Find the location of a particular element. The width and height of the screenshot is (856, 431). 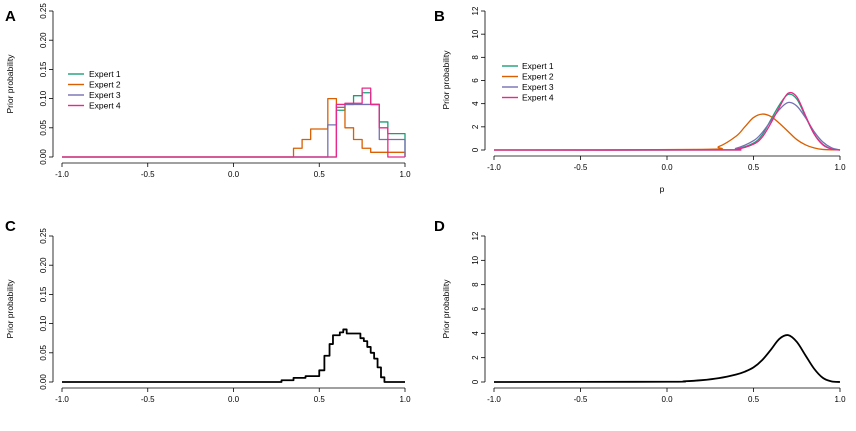

panel-letter: B is located at coordinates (439, 16).